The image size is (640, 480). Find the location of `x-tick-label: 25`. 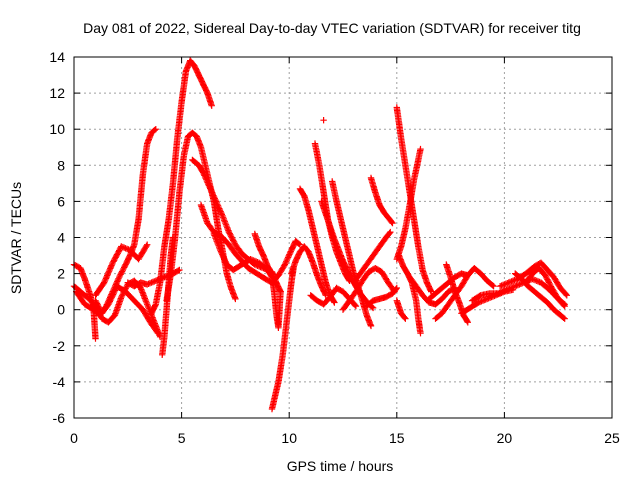

x-tick-label: 25 is located at coordinates (612, 438).